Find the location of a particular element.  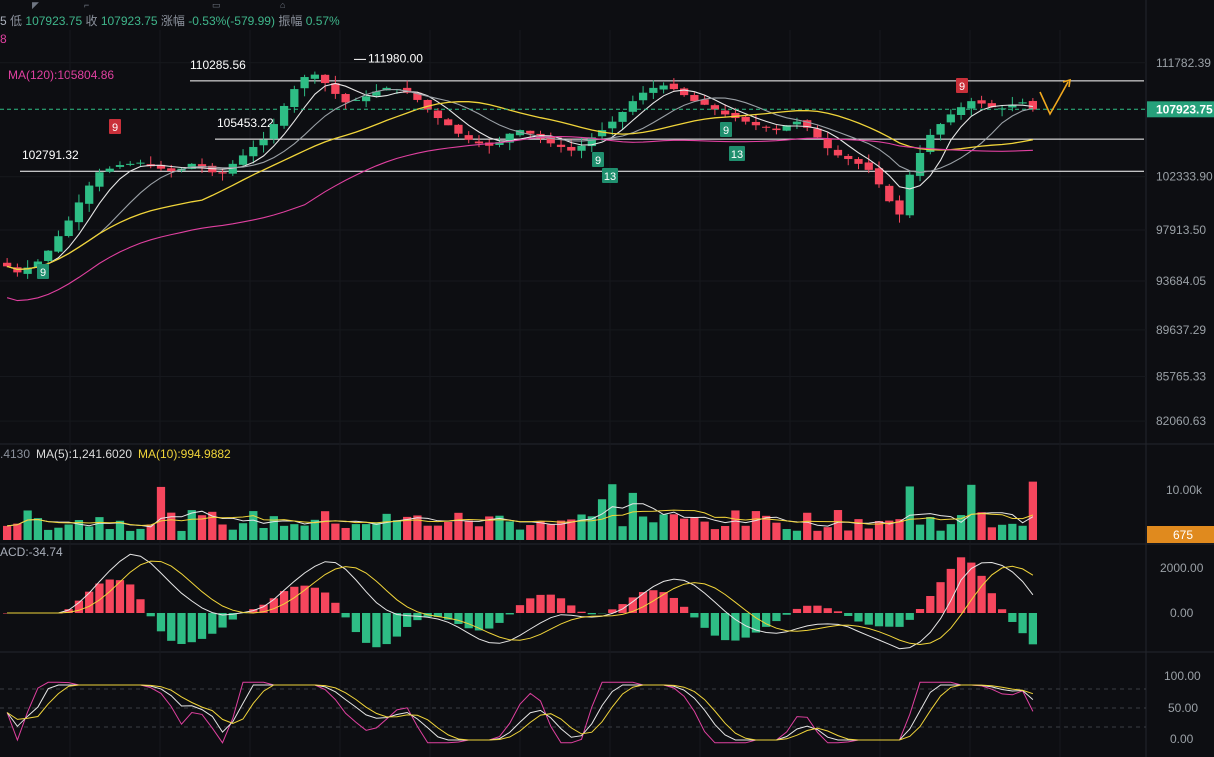

line-tool-icon: ⌐ is located at coordinates (87, 5).